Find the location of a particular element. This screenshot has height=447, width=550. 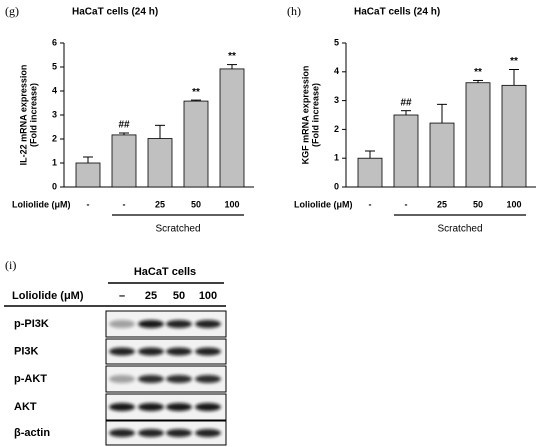

lane-label: 100 is located at coordinates (208, 296).